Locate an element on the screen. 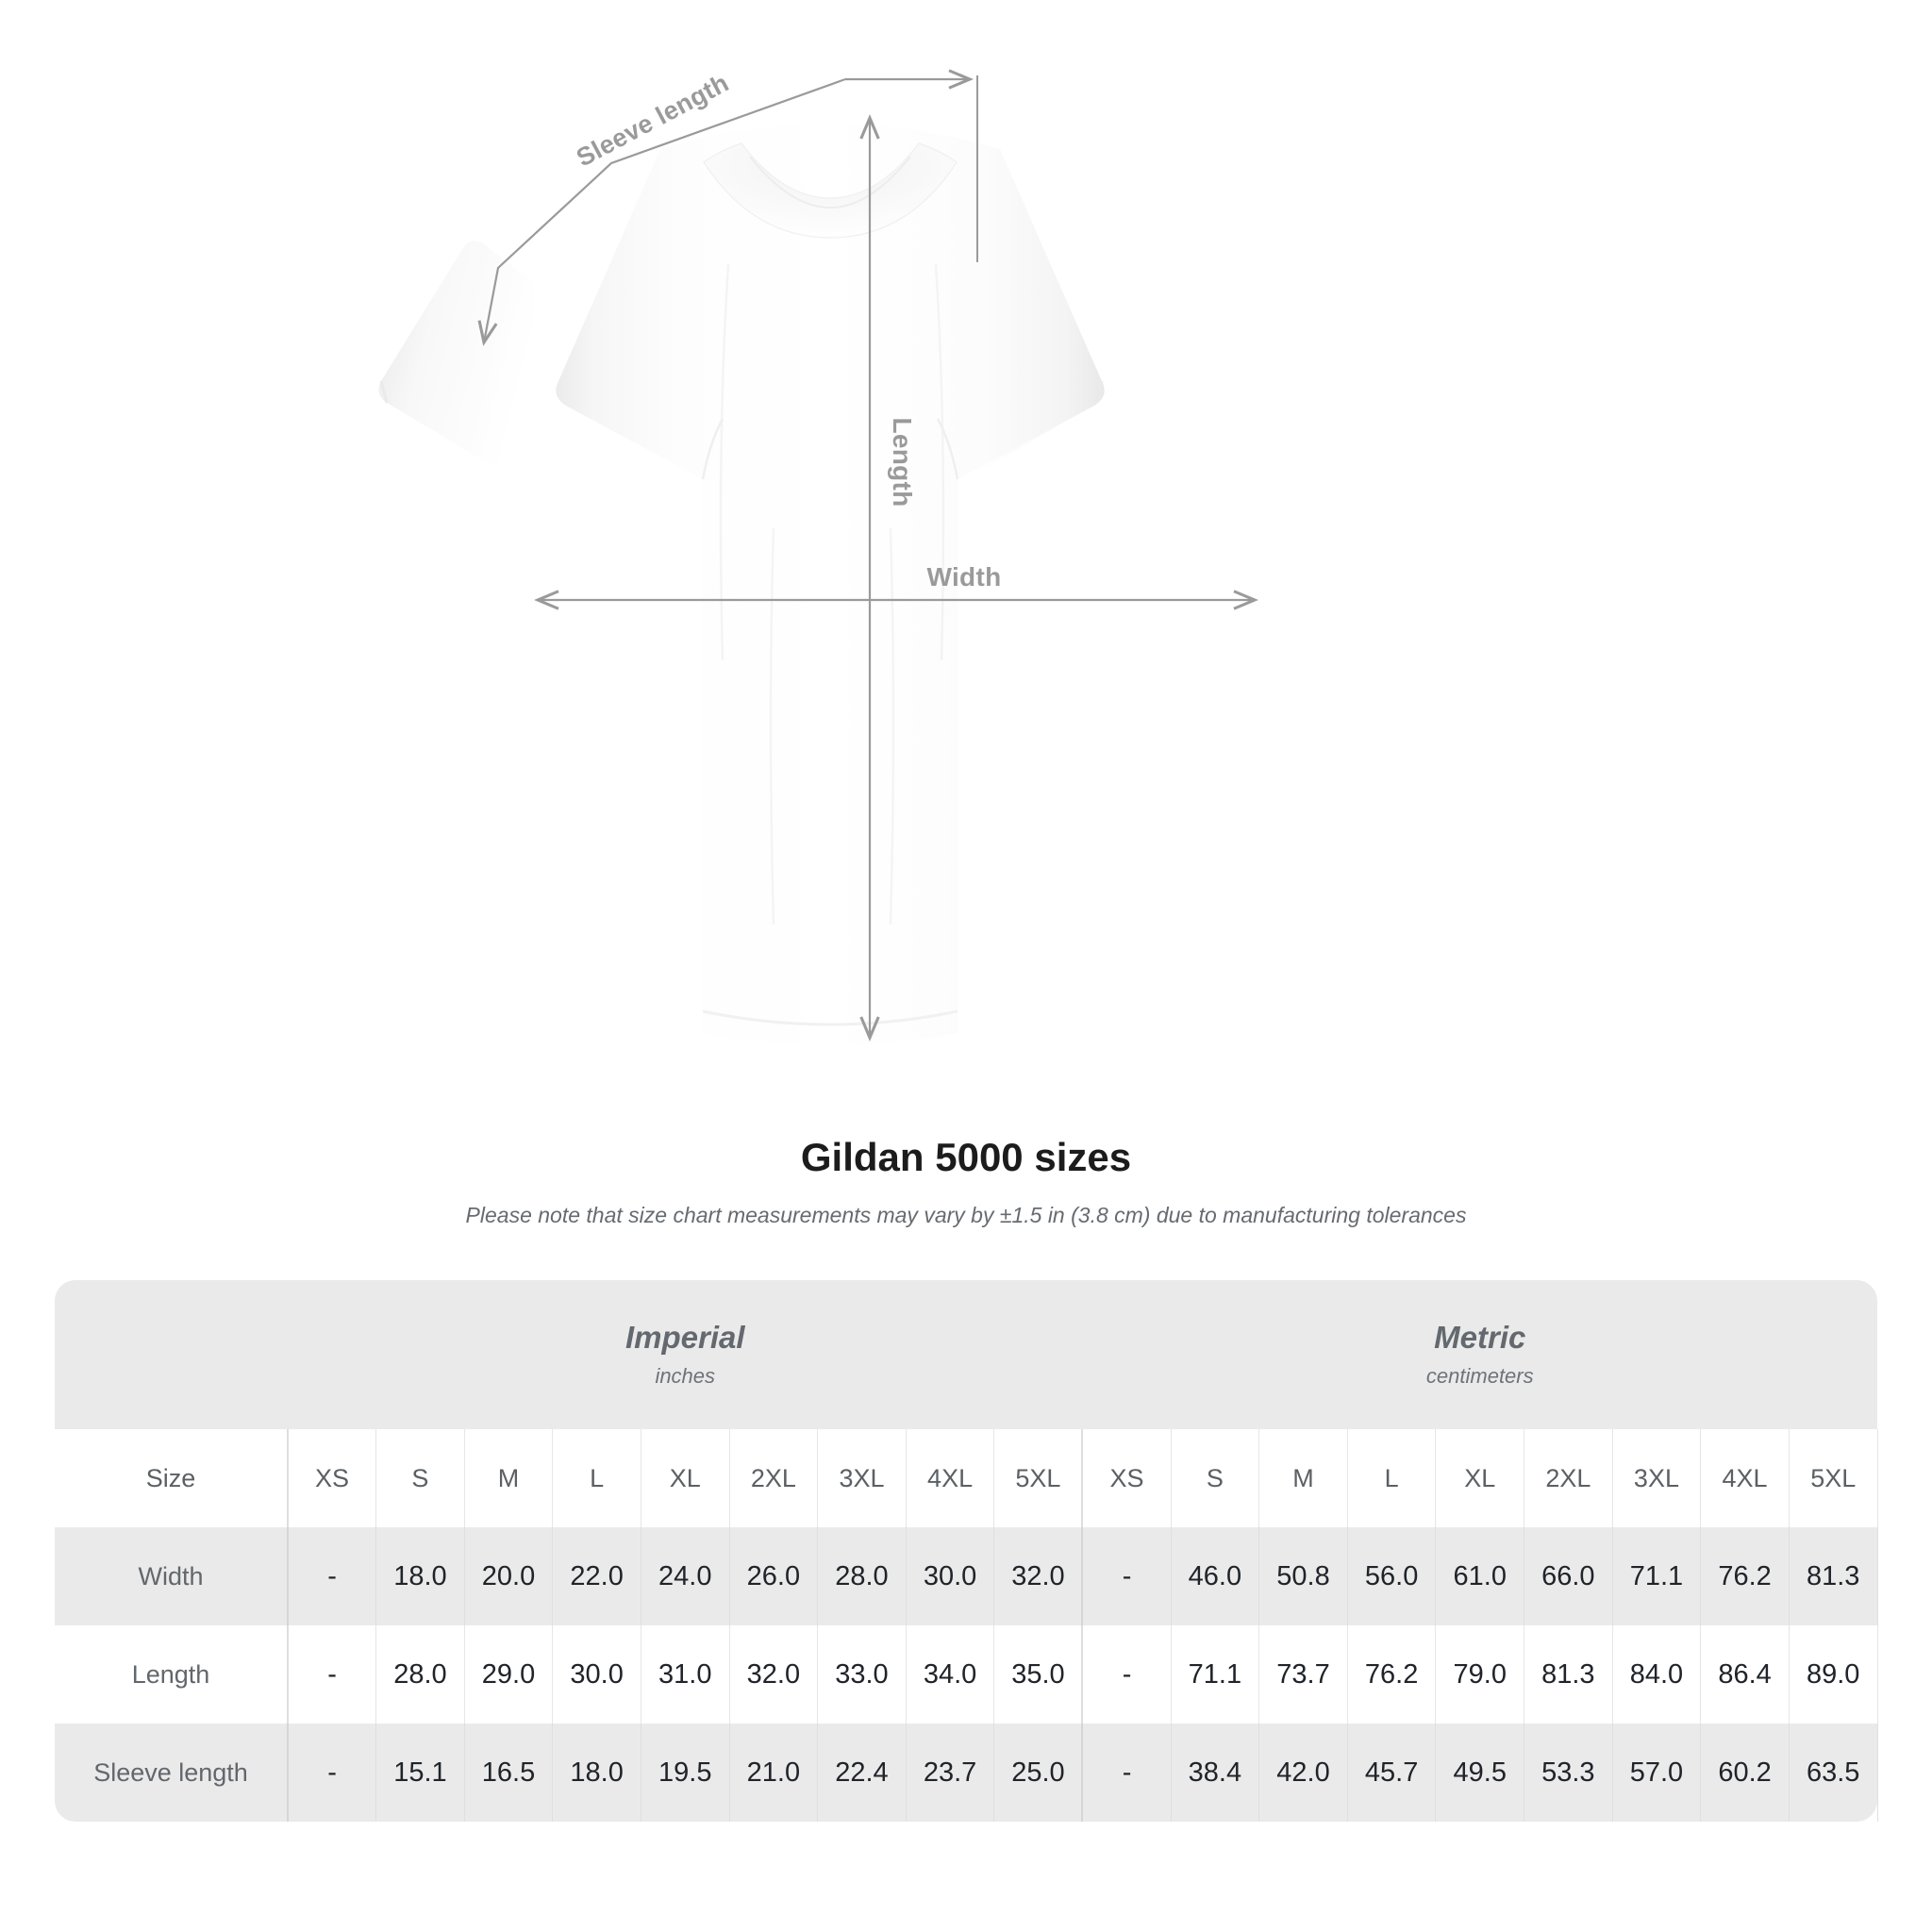  cell-sleeve-length-metric-2xl: 53.3 is located at coordinates (1569, 1773).